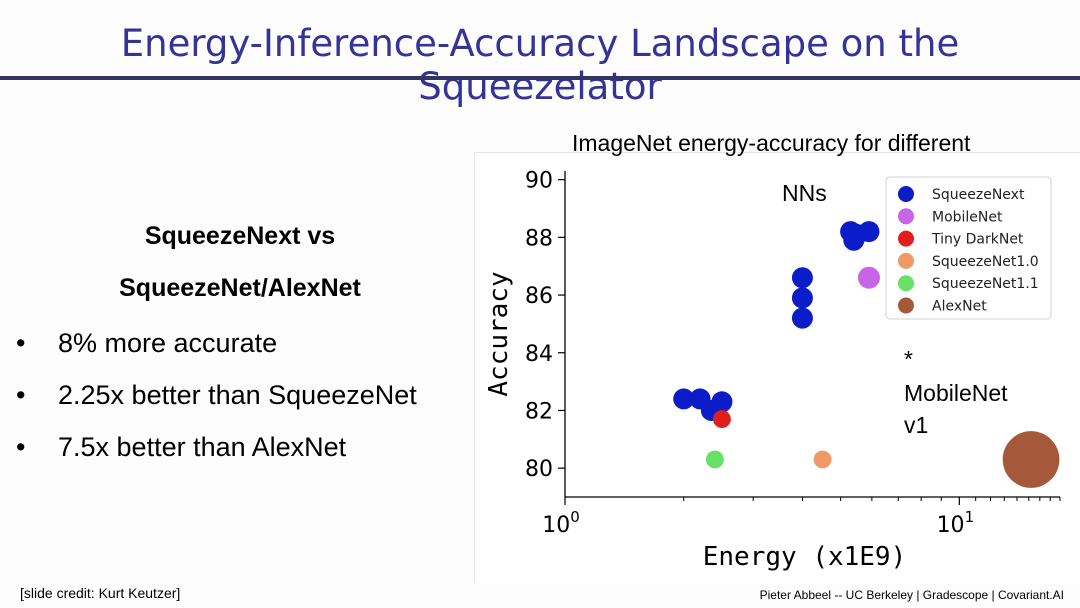  Describe the element at coordinates (977, 240) in the screenshot. I see `legend-label: Tiny DarkNet` at that location.